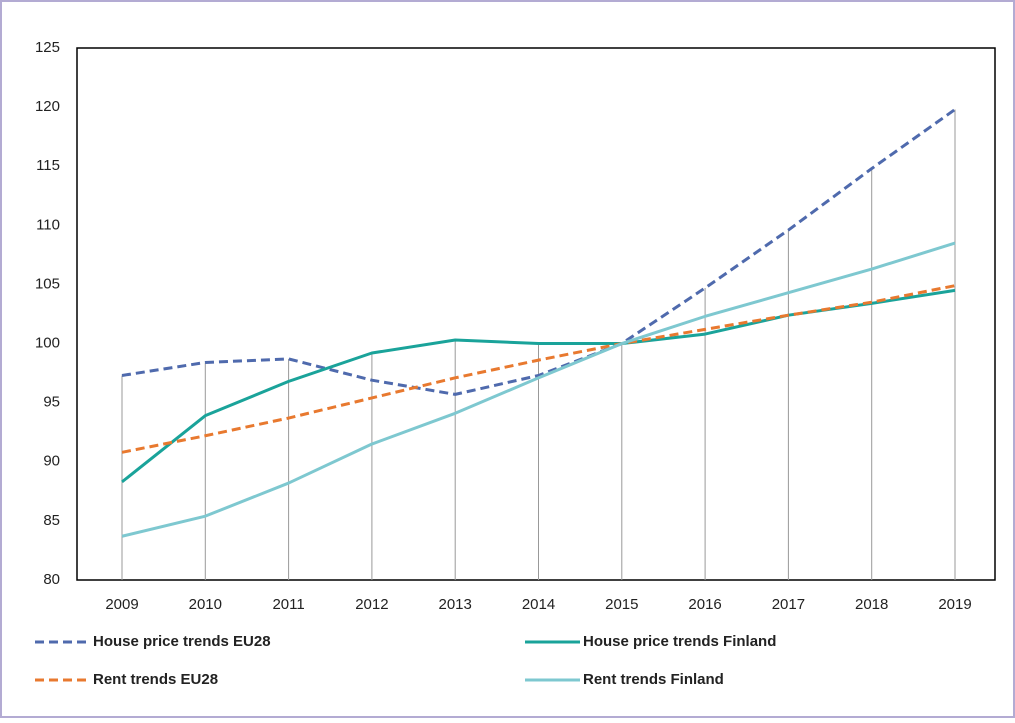  Describe the element at coordinates (121, 604) in the screenshot. I see `x-tick-label: 2009` at that location.